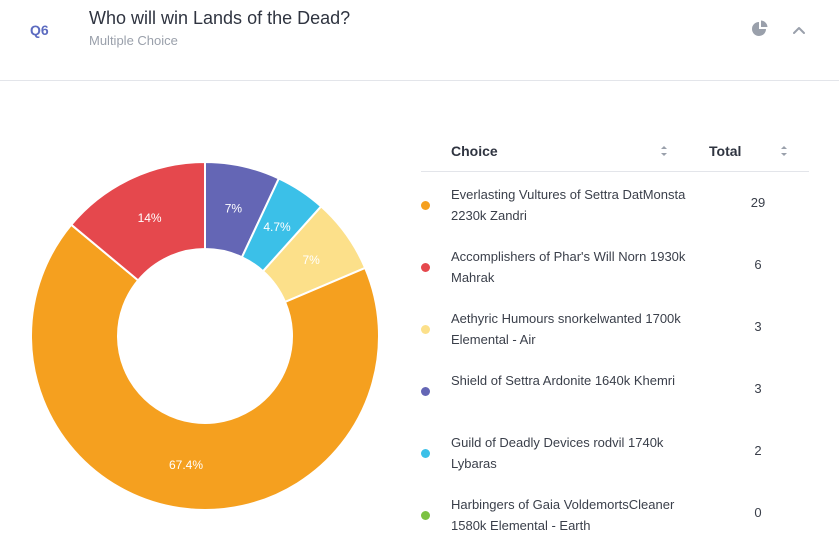 Image resolution: width=839 pixels, height=544 pixels. Describe the element at coordinates (758, 450) in the screenshot. I see `choice-total: 2` at that location.